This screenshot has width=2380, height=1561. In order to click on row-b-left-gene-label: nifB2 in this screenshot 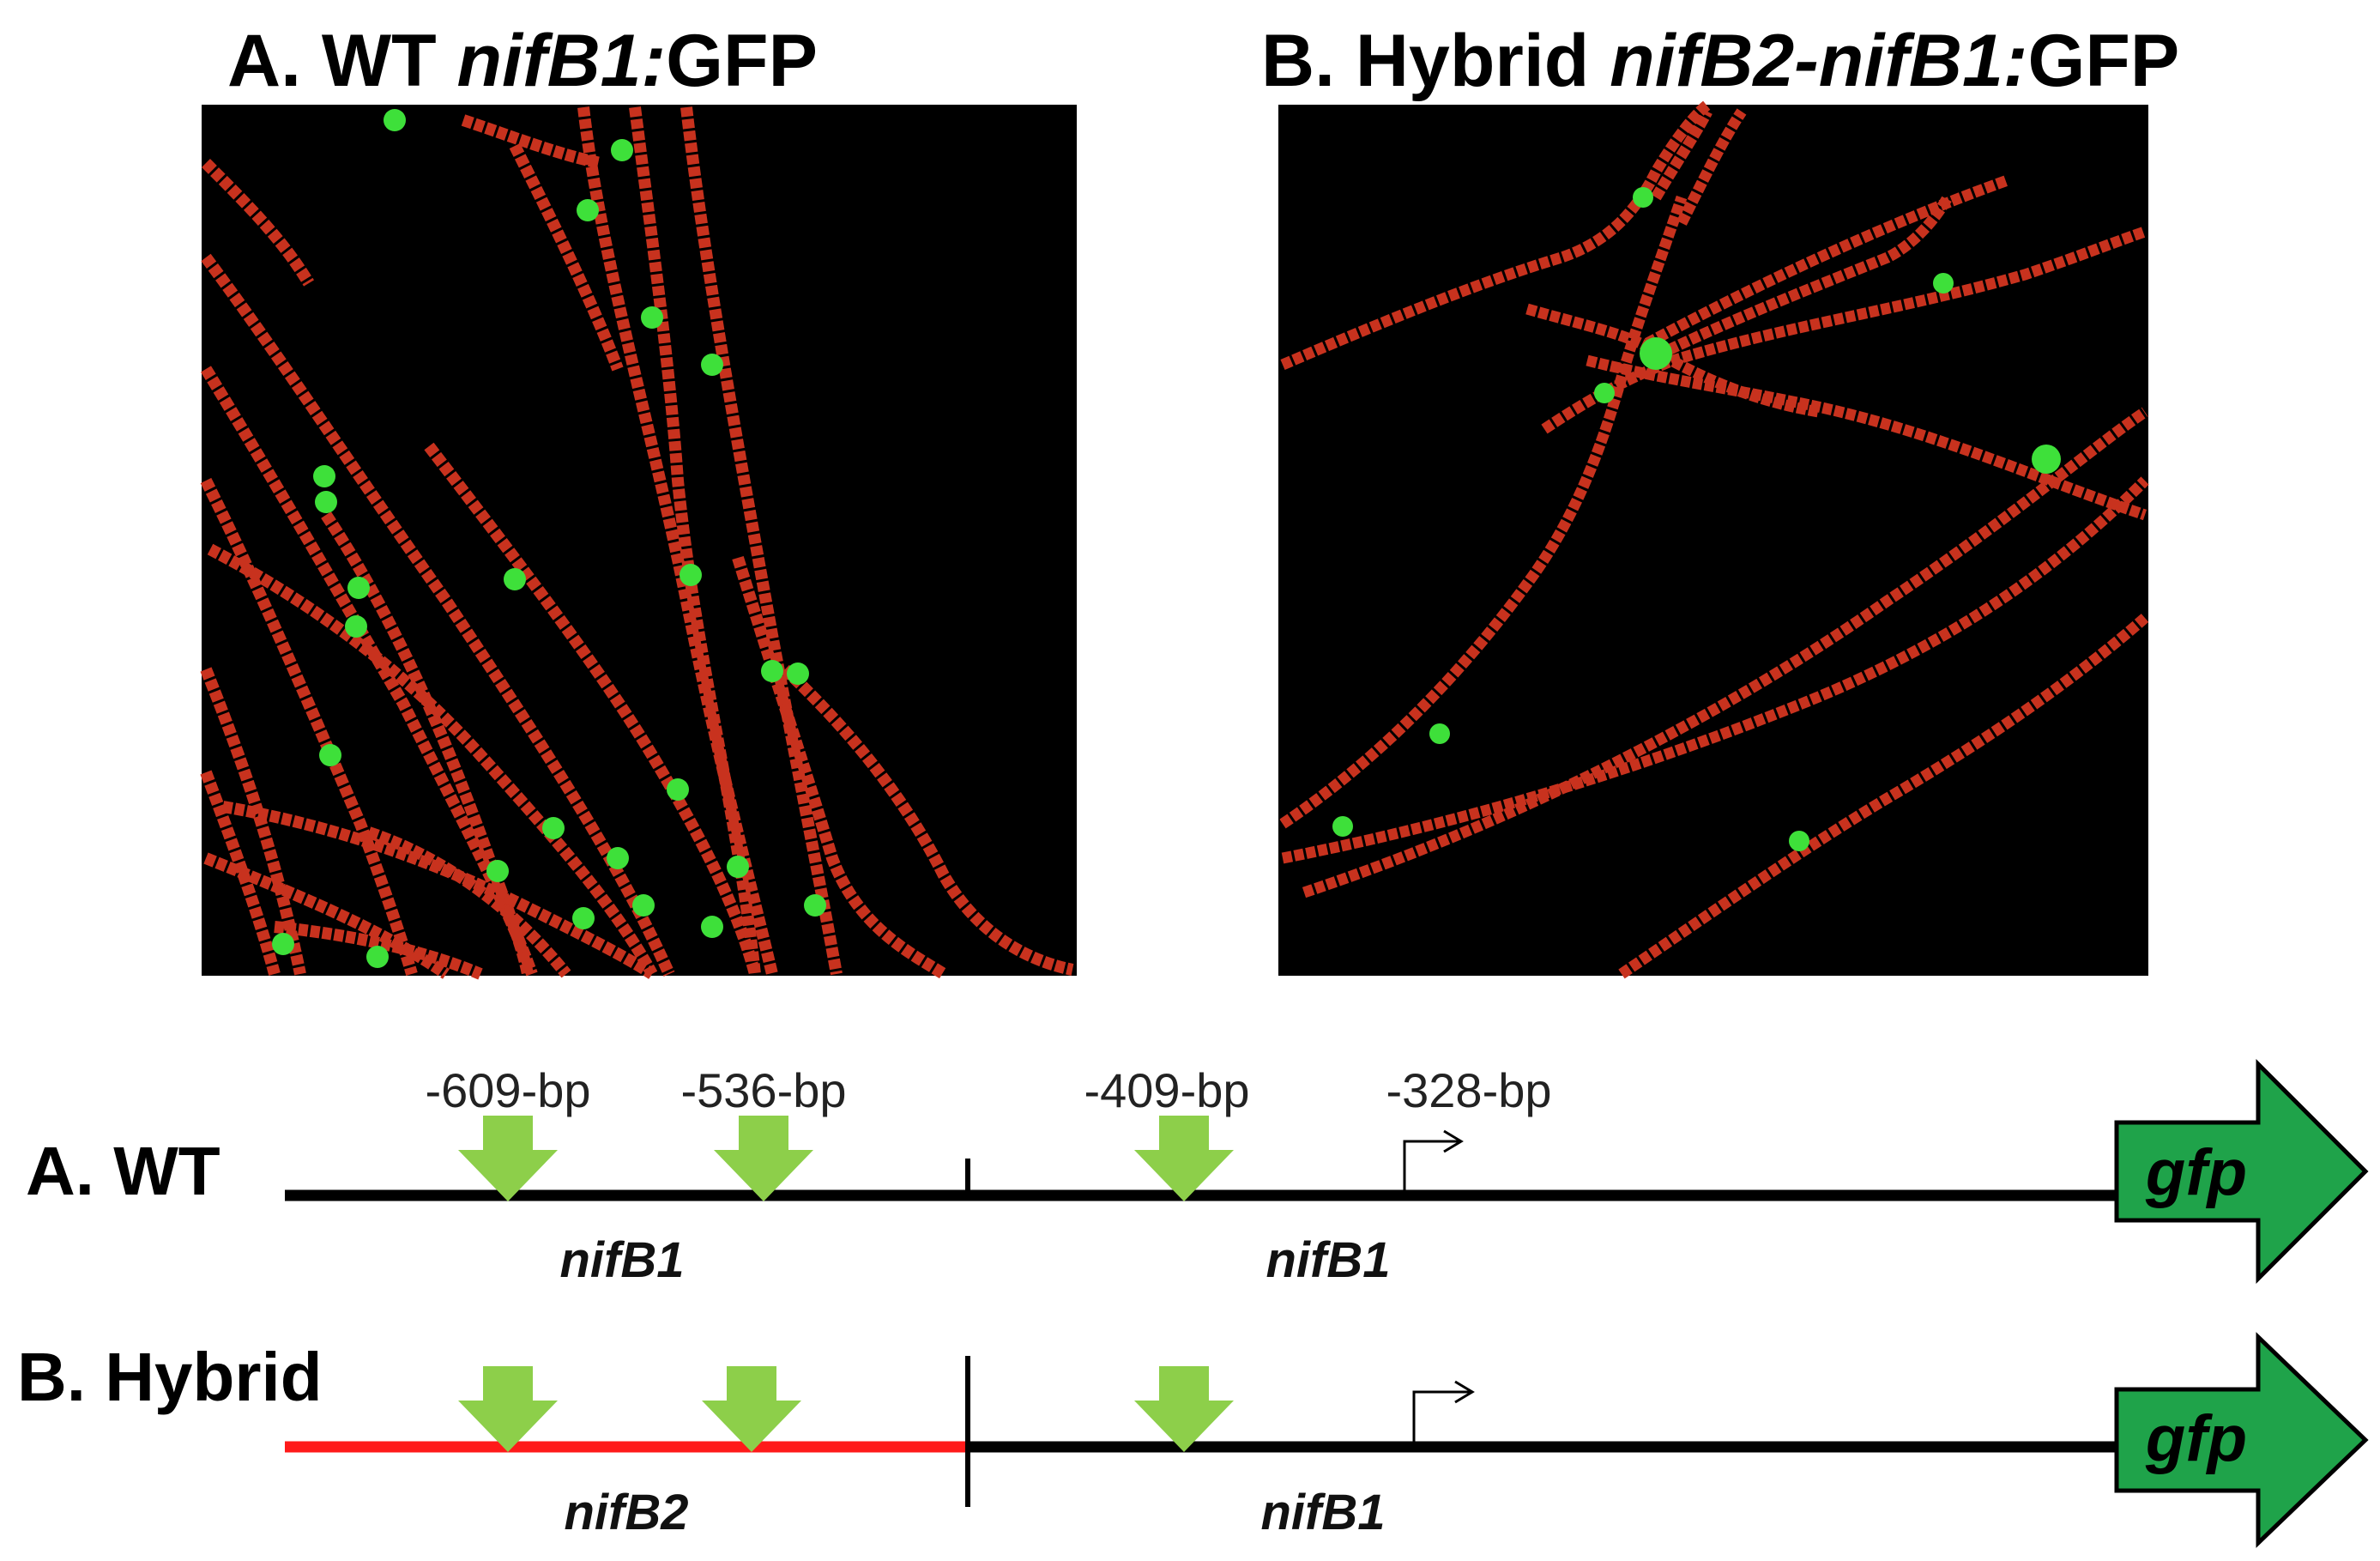, I will do `click(627, 1512)`.